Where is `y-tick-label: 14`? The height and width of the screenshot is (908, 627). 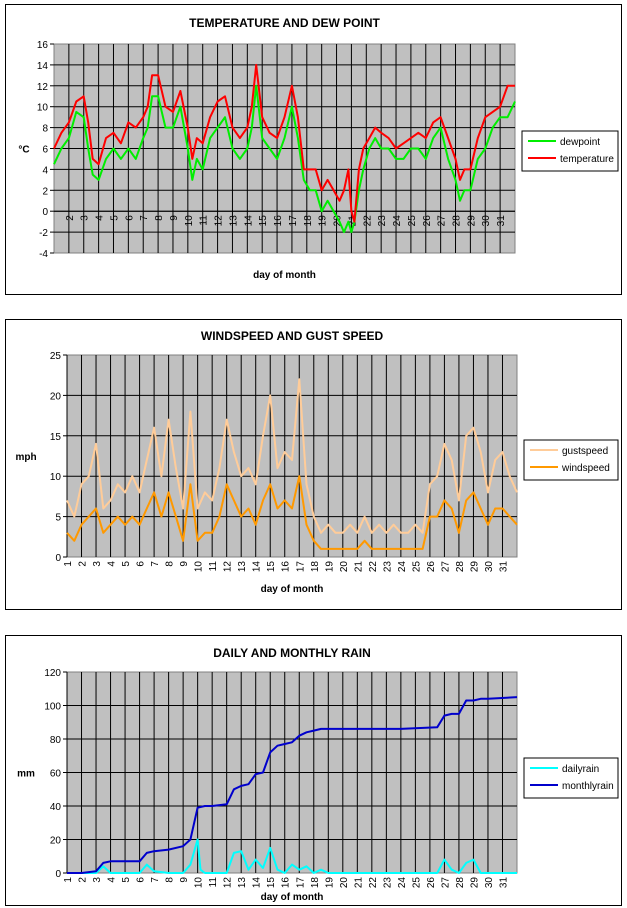 y-tick-label: 14 is located at coordinates (43, 66).